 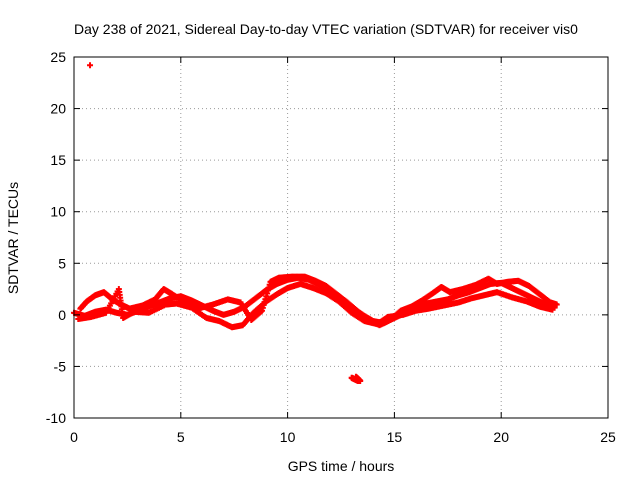 What do you see at coordinates (288, 437) in the screenshot?
I see `x-tick-label: 10` at bounding box center [288, 437].